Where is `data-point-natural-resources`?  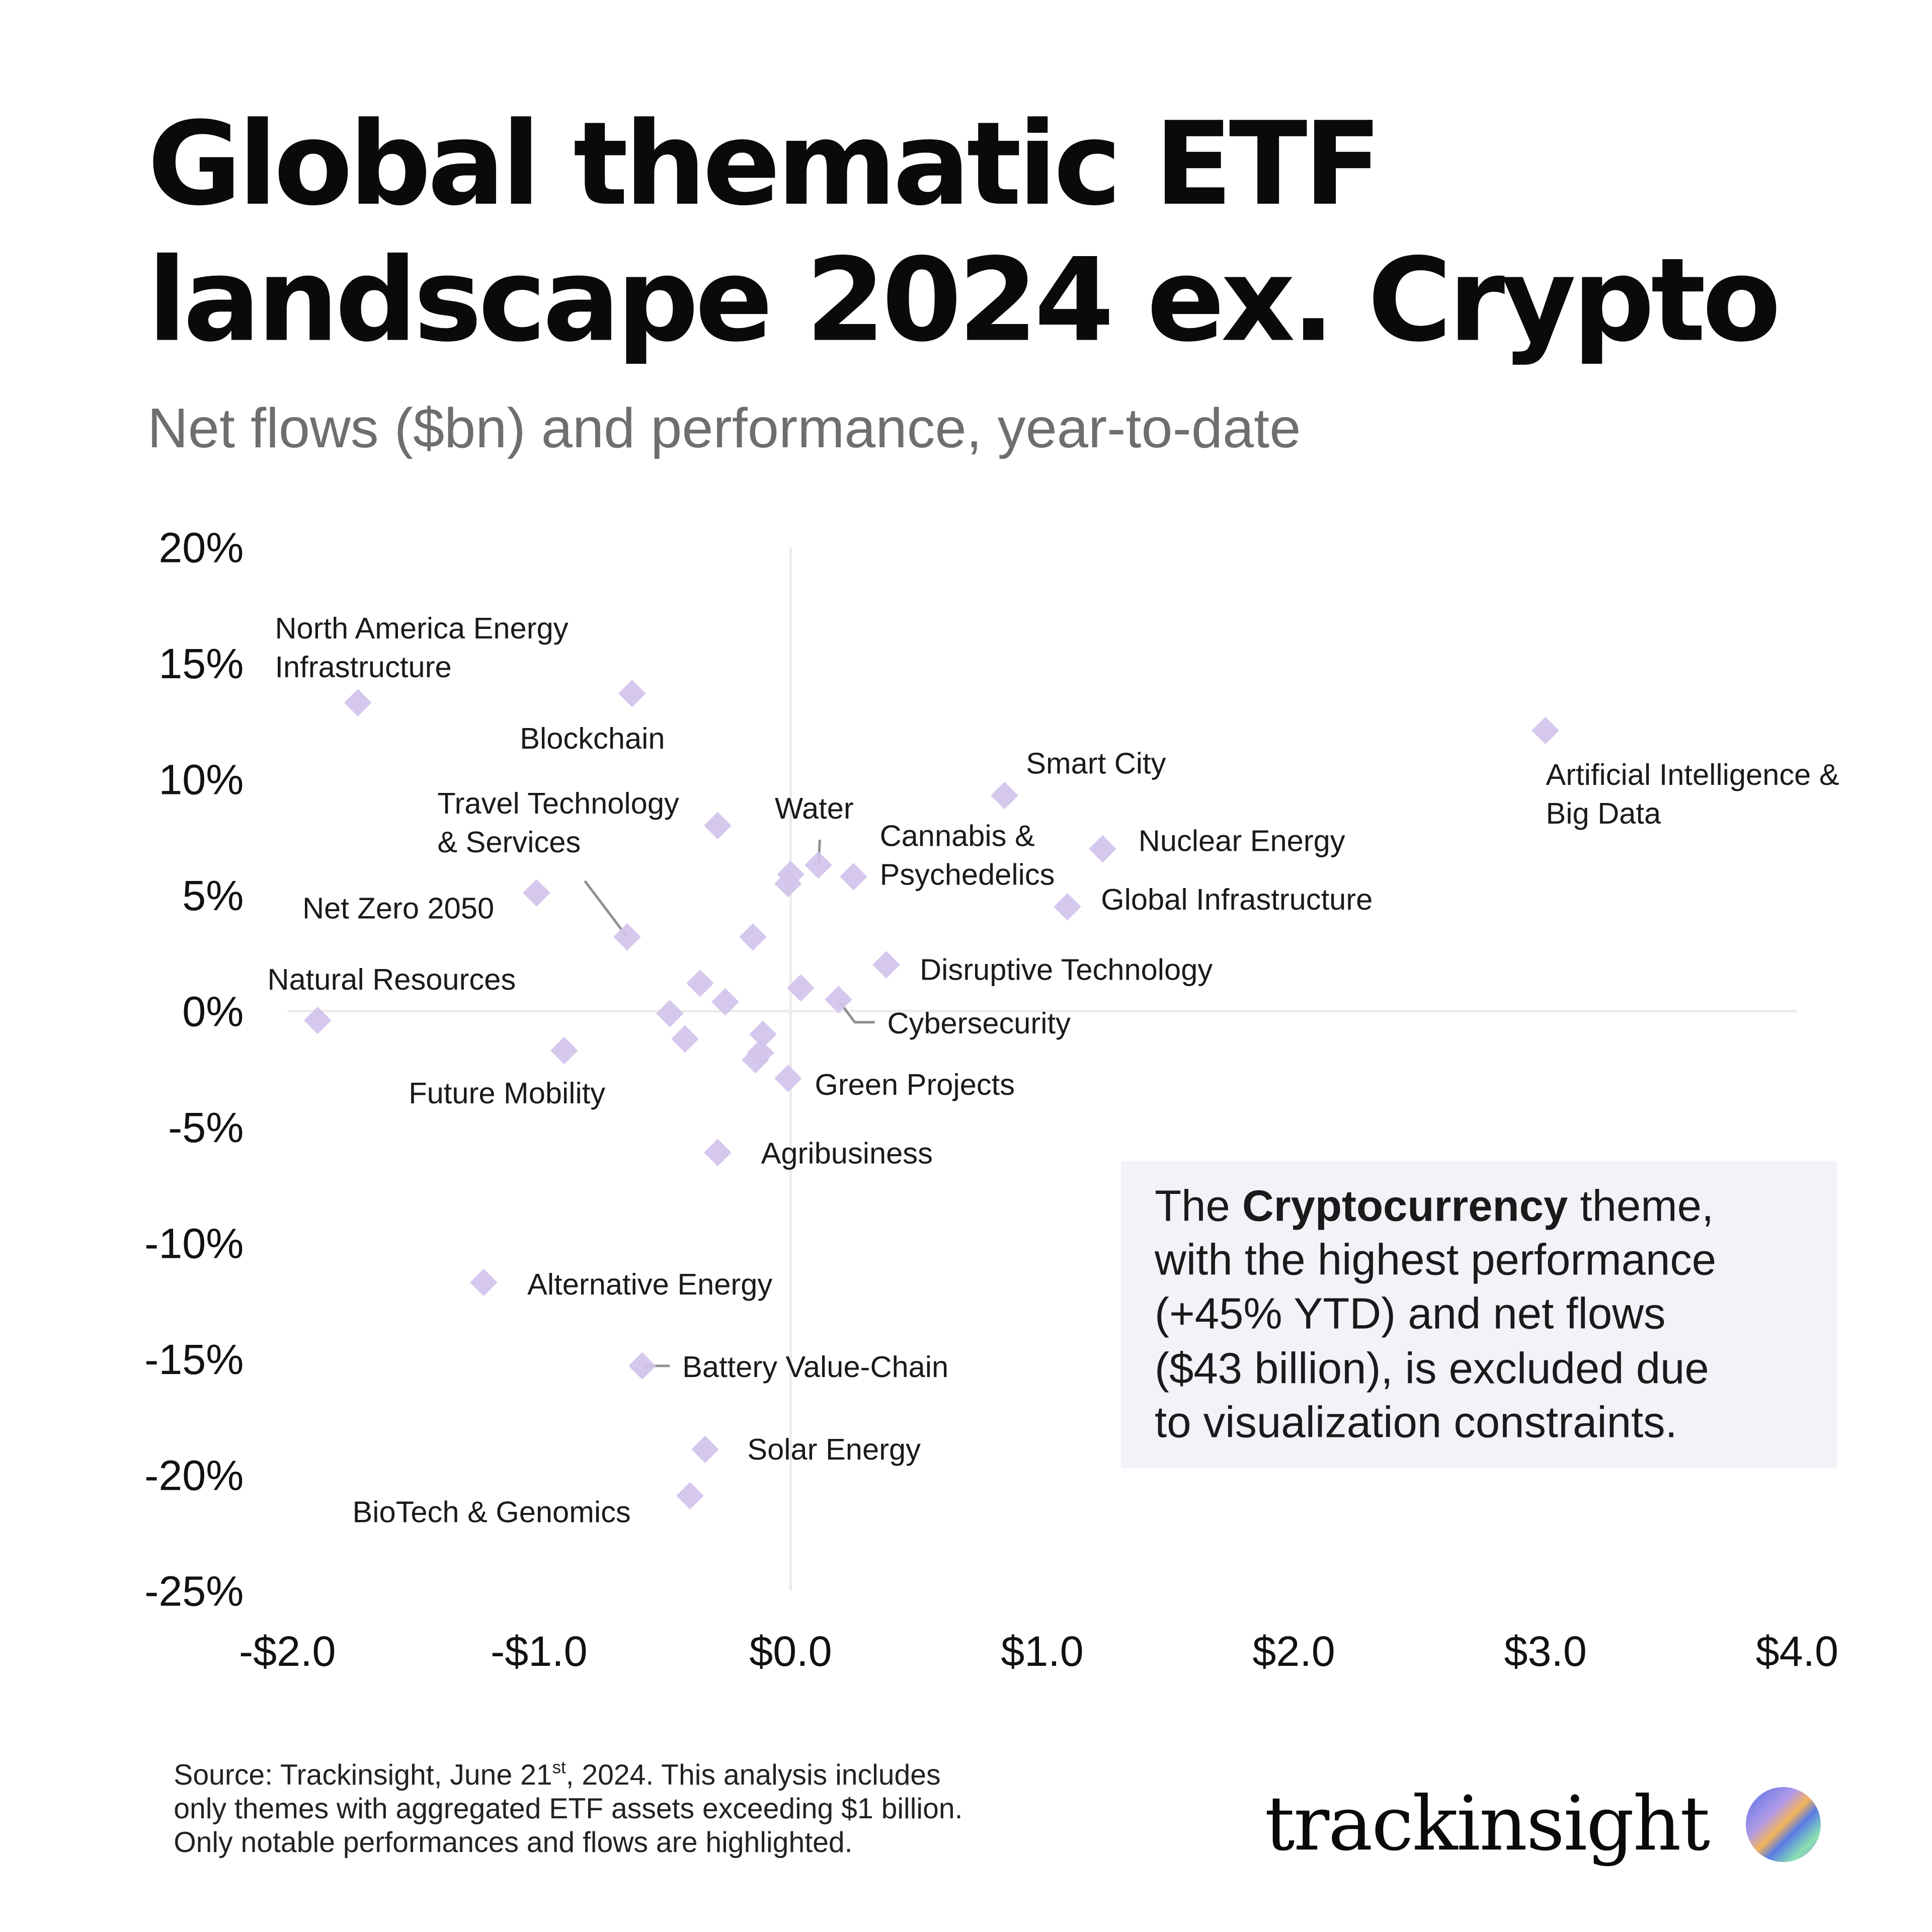 data-point-natural-resources is located at coordinates (317, 1020).